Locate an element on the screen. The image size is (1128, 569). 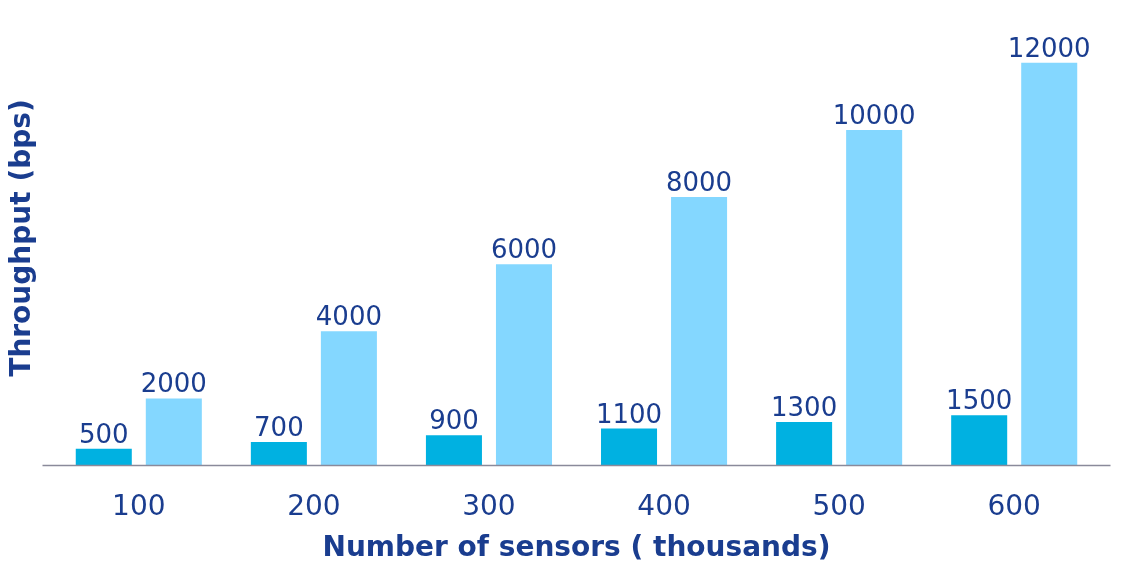
y-axis-title: Throughput (bps) is located at coordinates (20, 238).